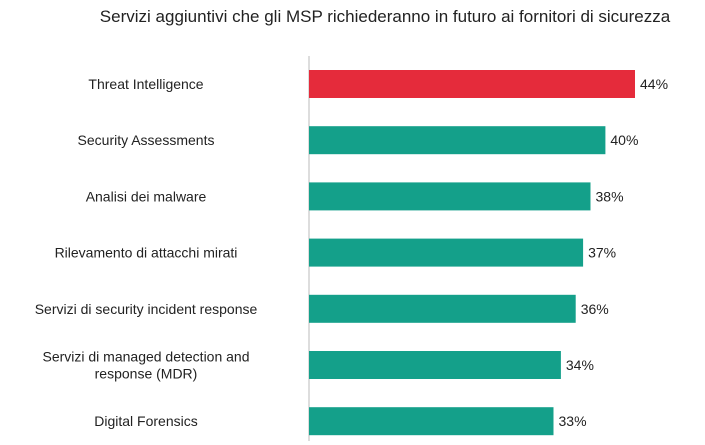 The height and width of the screenshot is (445, 705). What do you see at coordinates (654, 84) in the screenshot?
I see `value-label-0: 44%` at bounding box center [654, 84].